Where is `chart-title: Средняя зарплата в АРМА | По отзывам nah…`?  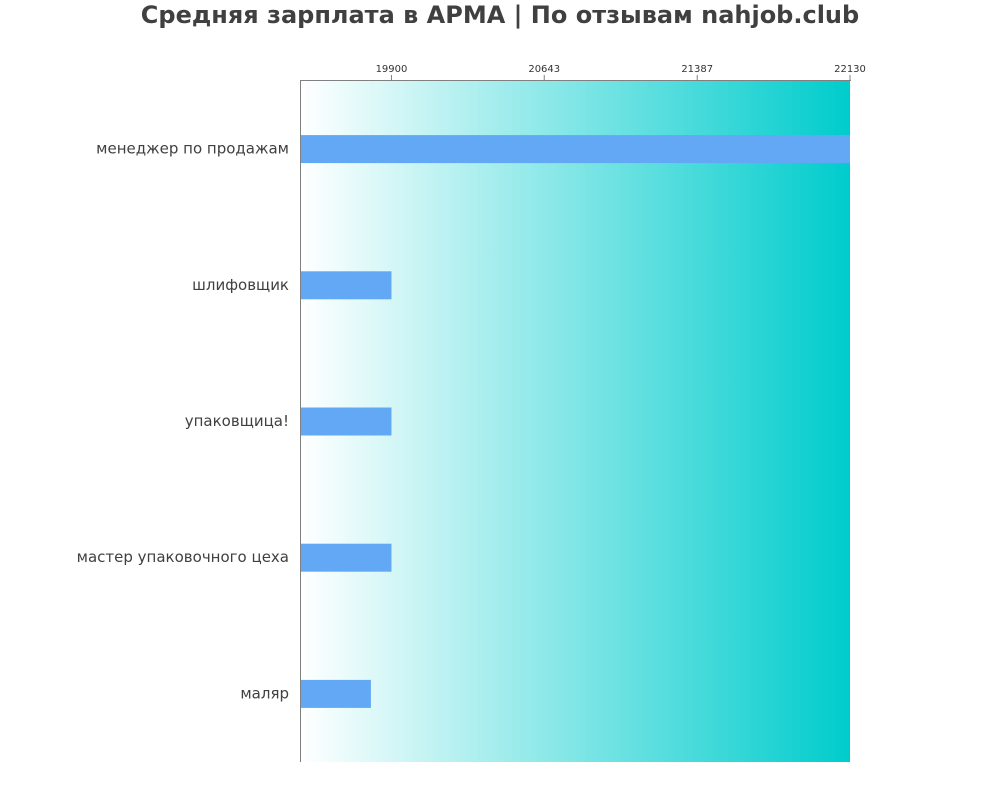
chart-title: Средняя зарплата в АРМА | По отзывам nah… is located at coordinates (500, 15).